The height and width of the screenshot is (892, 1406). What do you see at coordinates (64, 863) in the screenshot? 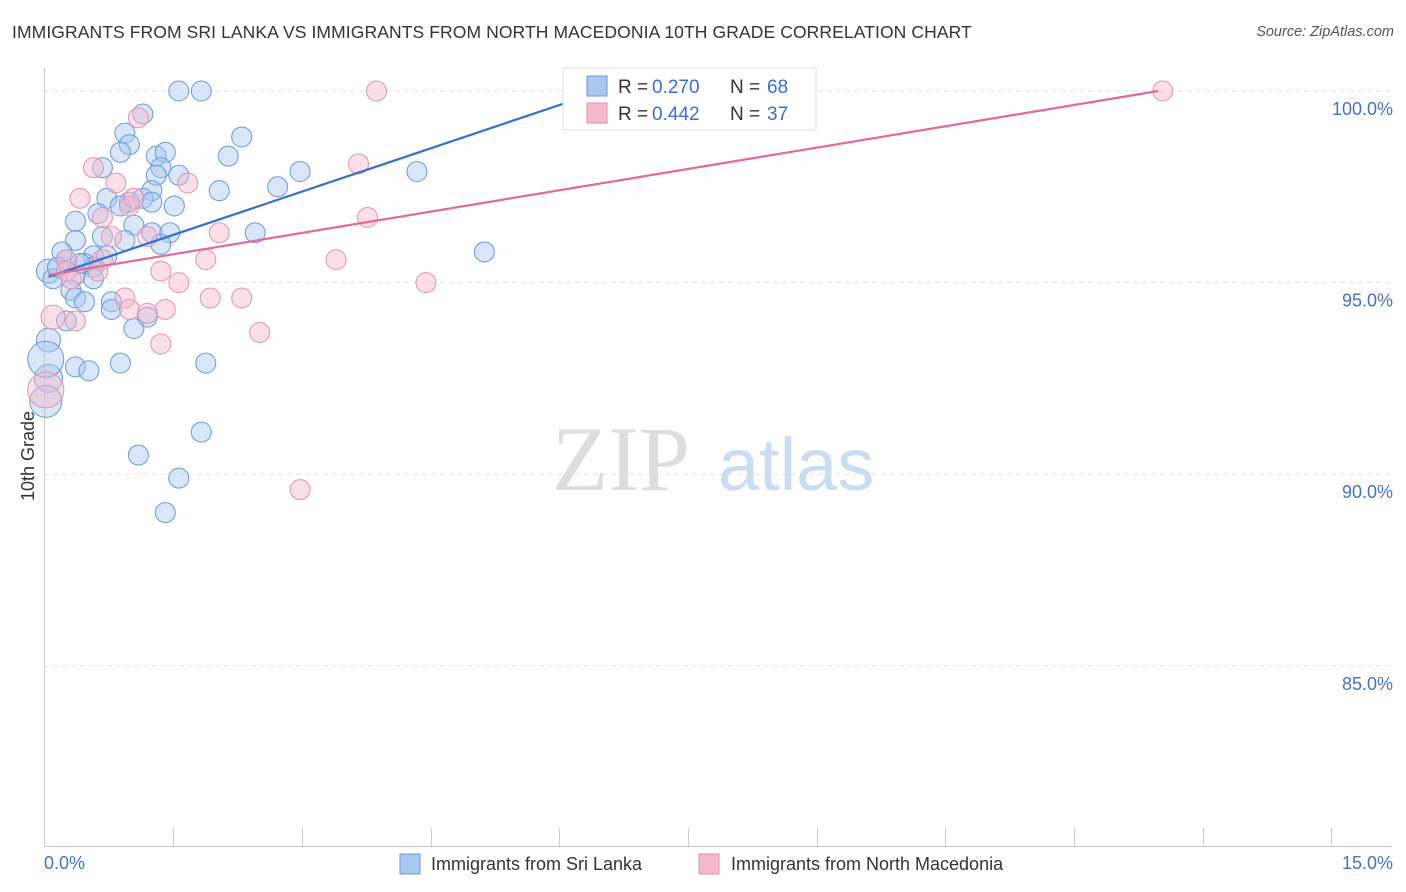
I see `x-tick-label-min: 0.0%` at bounding box center [64, 863].